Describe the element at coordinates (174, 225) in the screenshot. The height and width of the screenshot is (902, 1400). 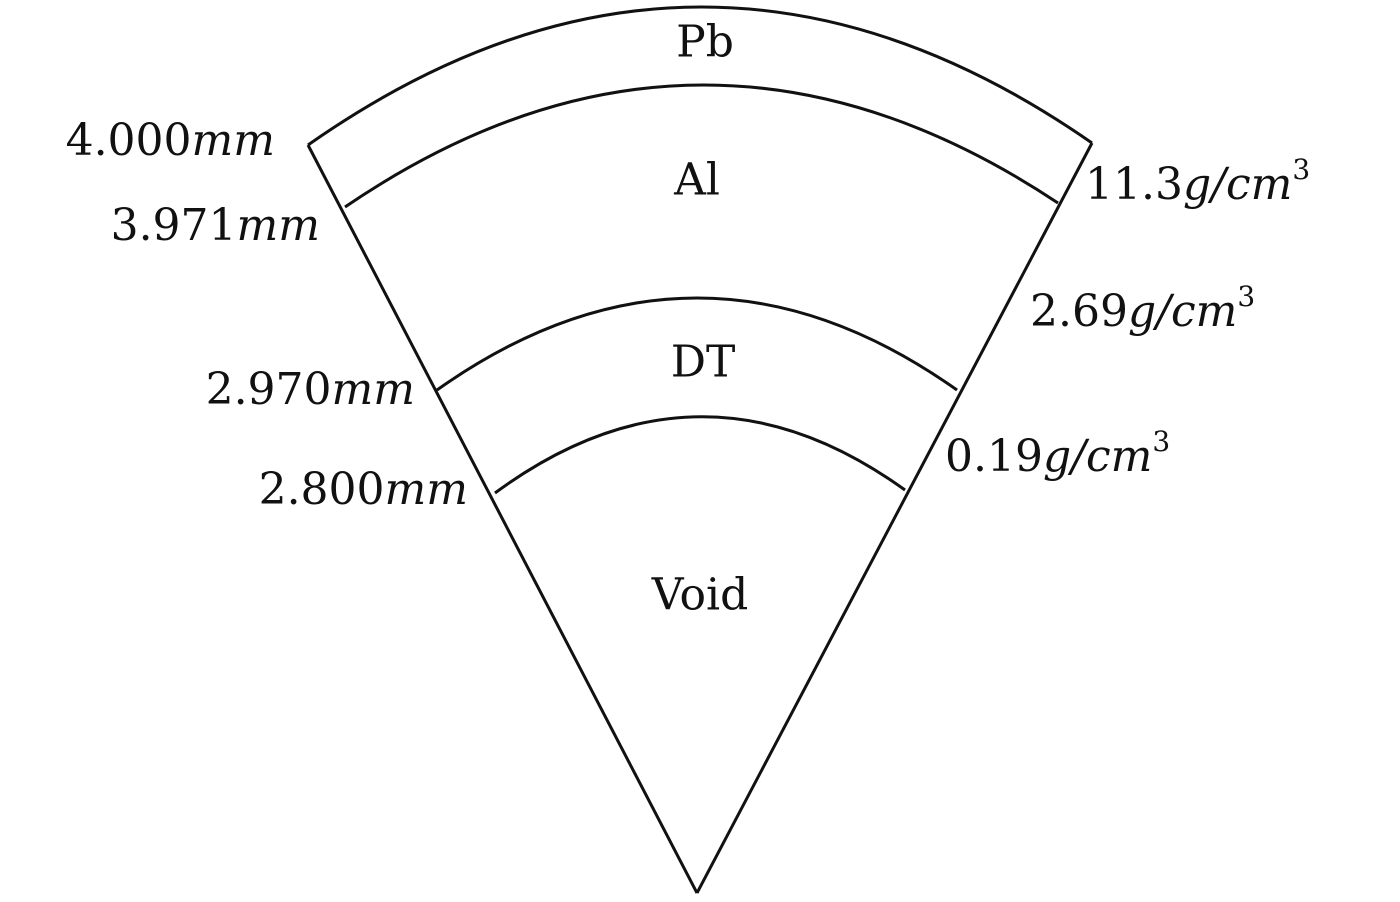
I see `radius-value: 3.971` at that location.